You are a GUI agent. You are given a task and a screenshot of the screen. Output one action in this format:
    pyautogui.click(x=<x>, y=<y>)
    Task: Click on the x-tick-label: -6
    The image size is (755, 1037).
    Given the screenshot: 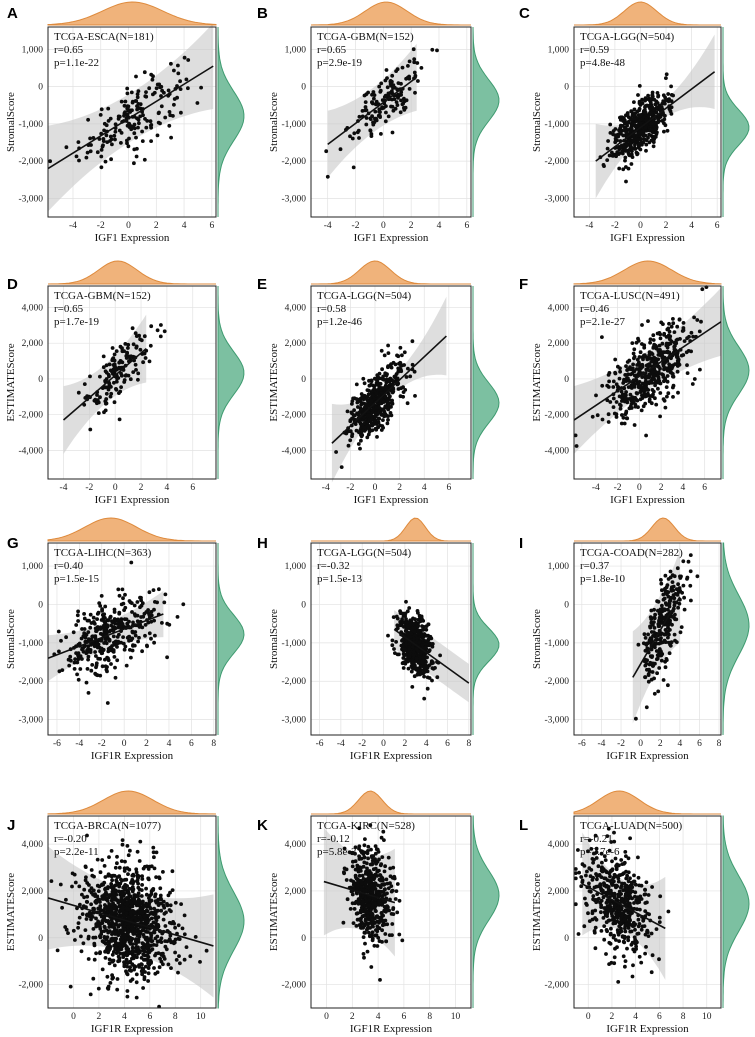 What is the action you would take?
    pyautogui.click(x=320, y=744)
    